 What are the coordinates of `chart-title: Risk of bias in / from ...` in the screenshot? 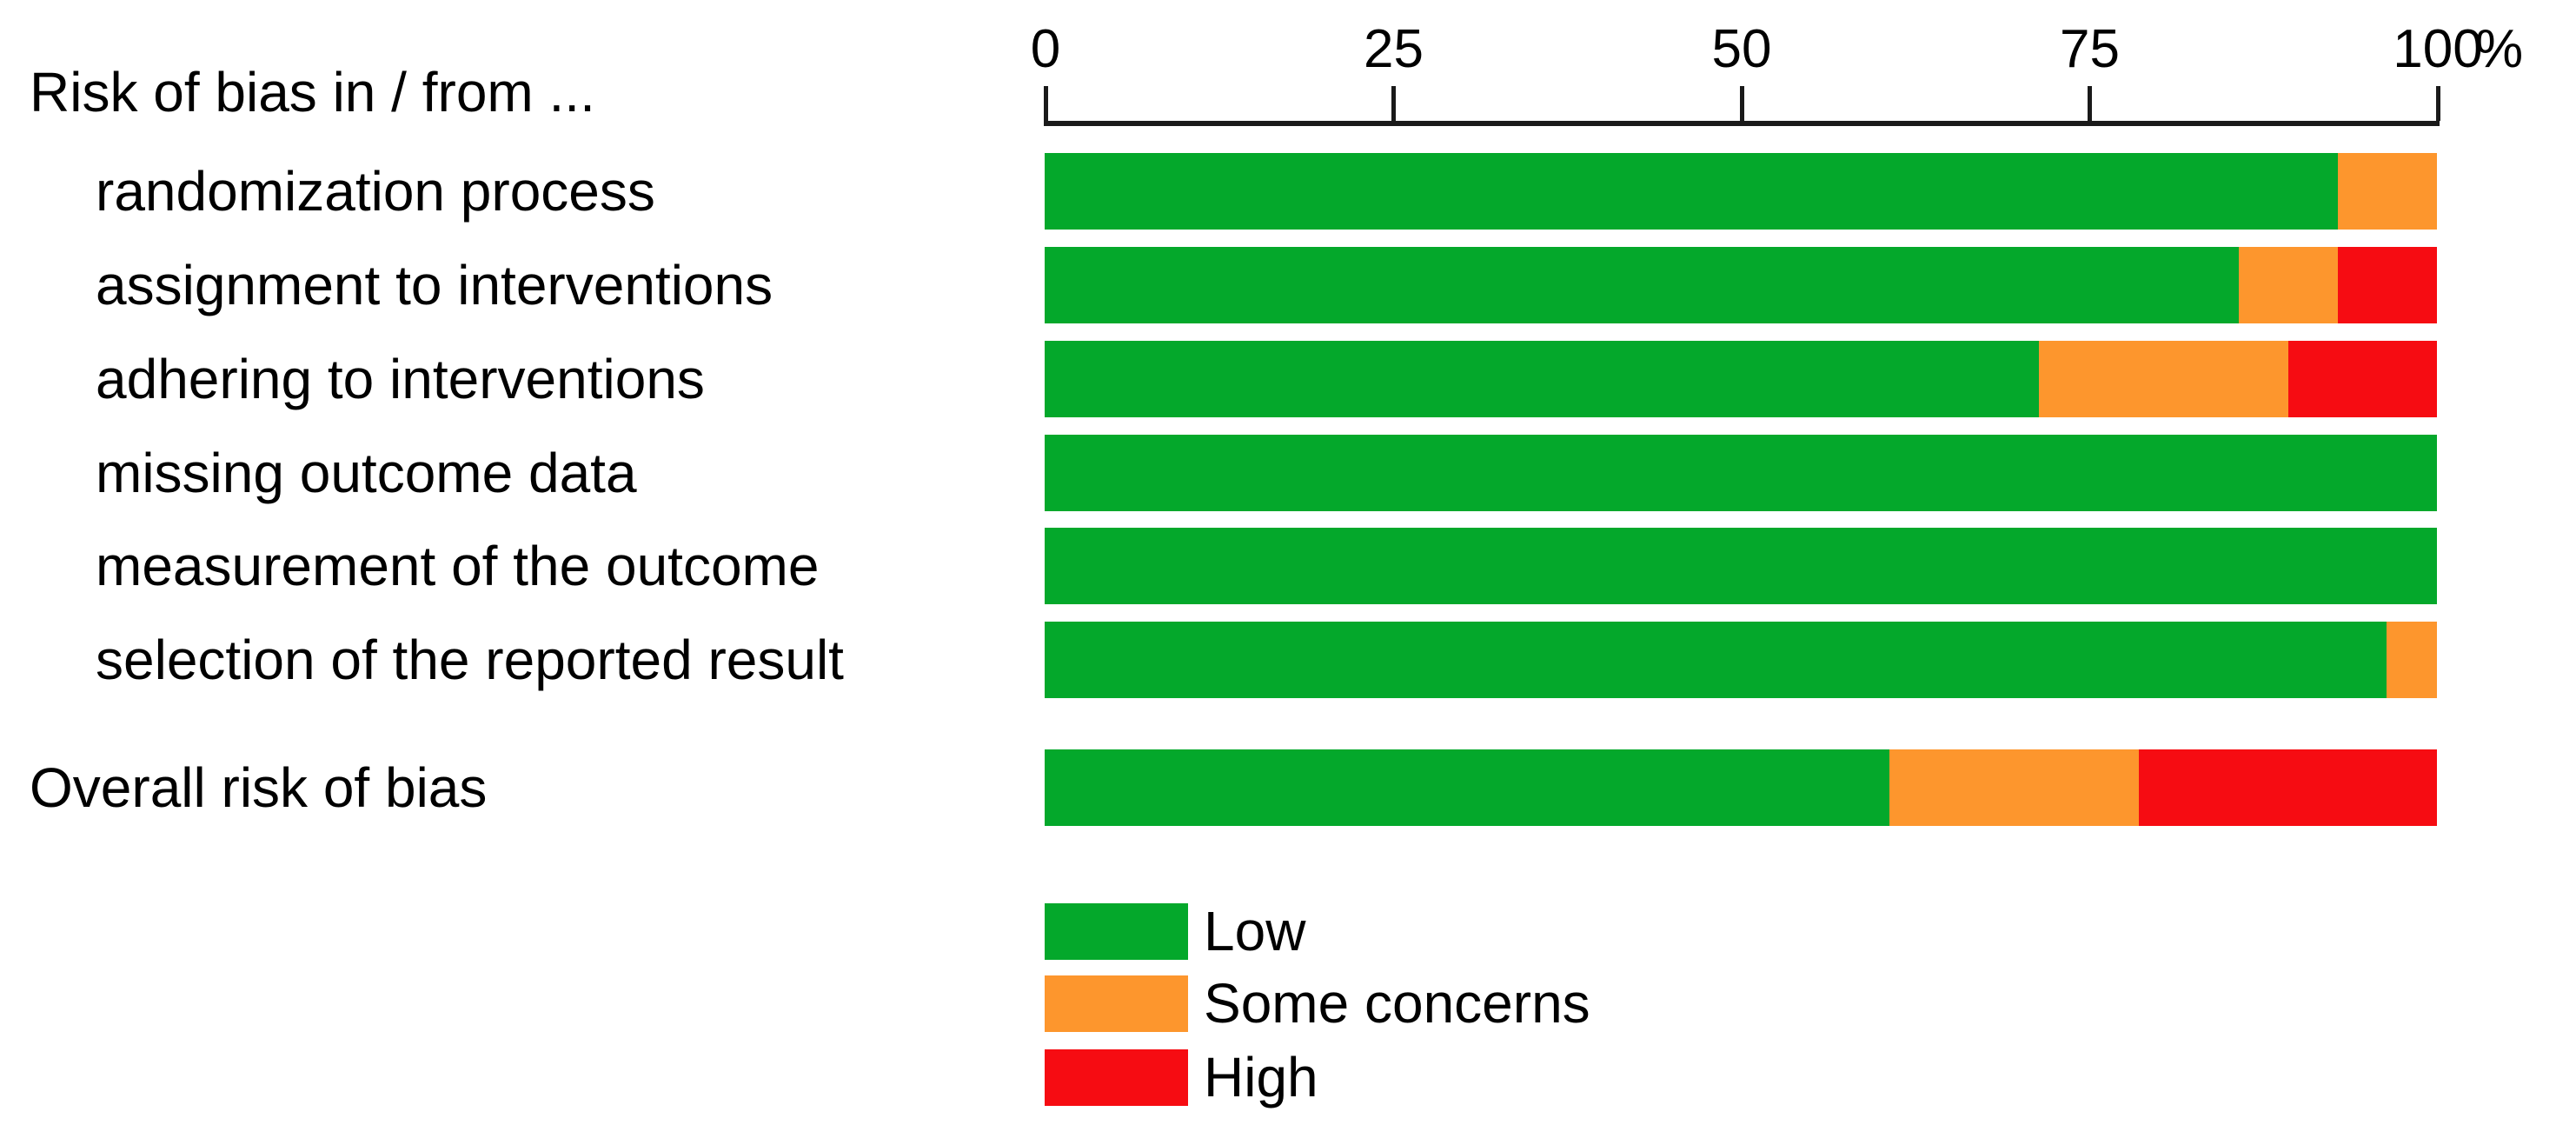 It's located at (312, 92).